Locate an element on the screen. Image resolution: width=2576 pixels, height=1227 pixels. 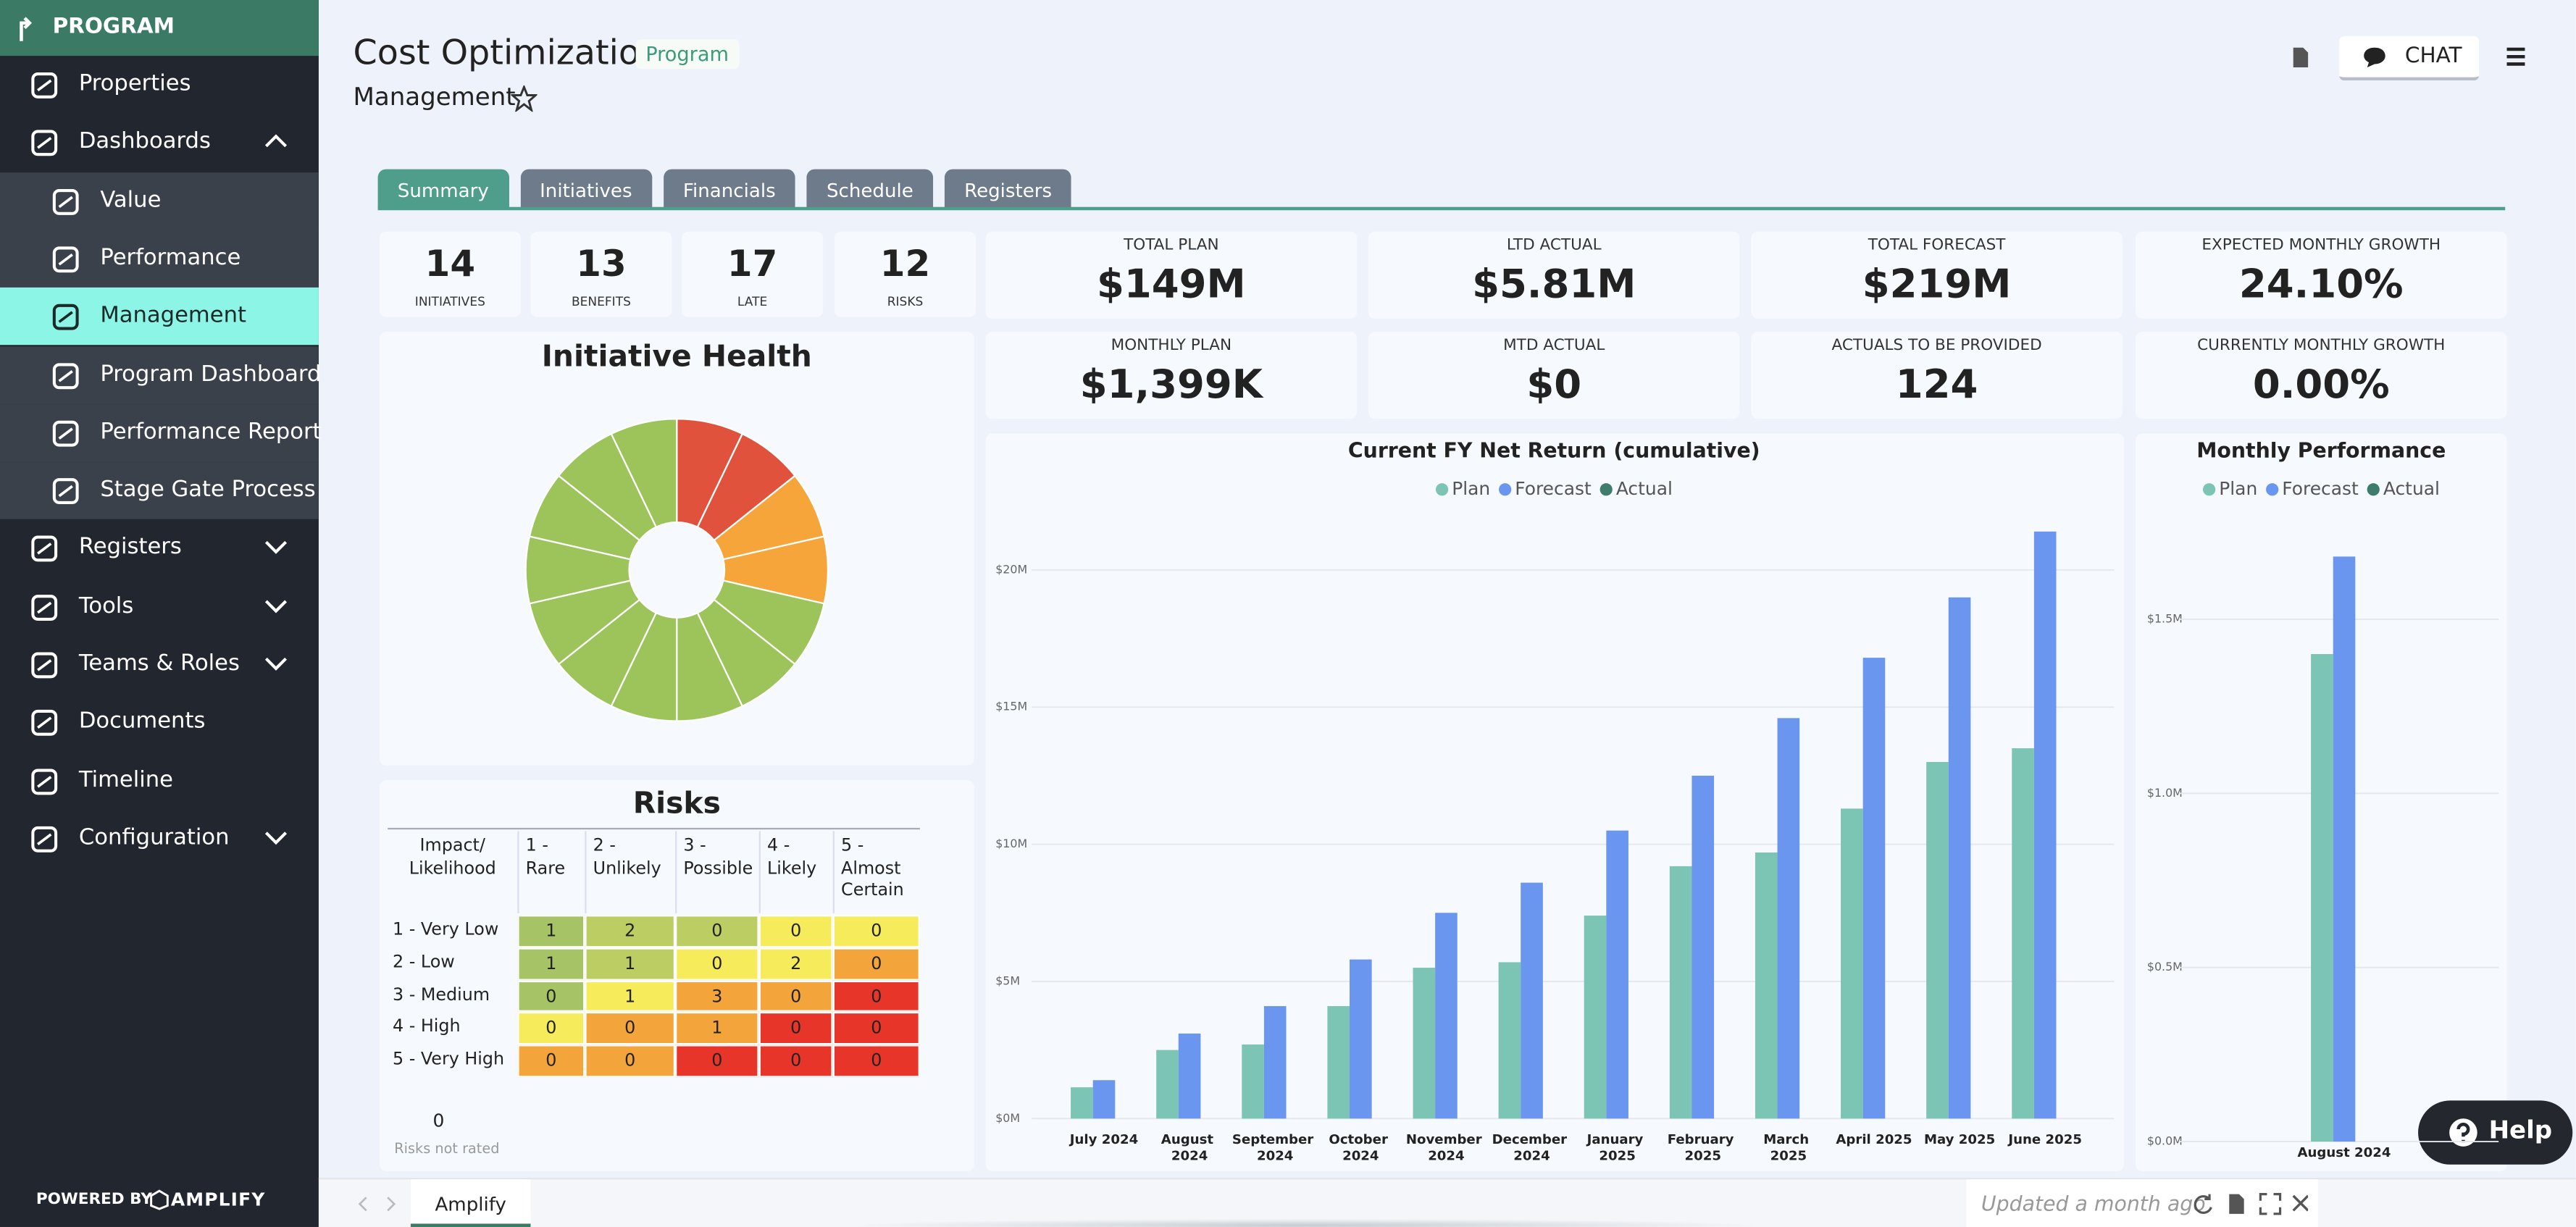
sidebar-label: Timeline is located at coordinates (126, 780).